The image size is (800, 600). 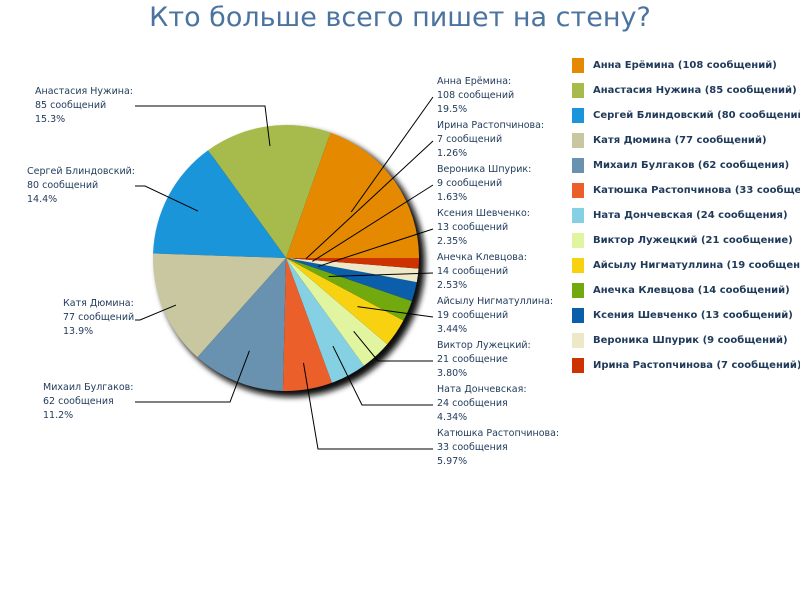 I want to click on slice-label: Анечка Клевцова: 14 сообщений 2.53%, so click(x=482, y=271).